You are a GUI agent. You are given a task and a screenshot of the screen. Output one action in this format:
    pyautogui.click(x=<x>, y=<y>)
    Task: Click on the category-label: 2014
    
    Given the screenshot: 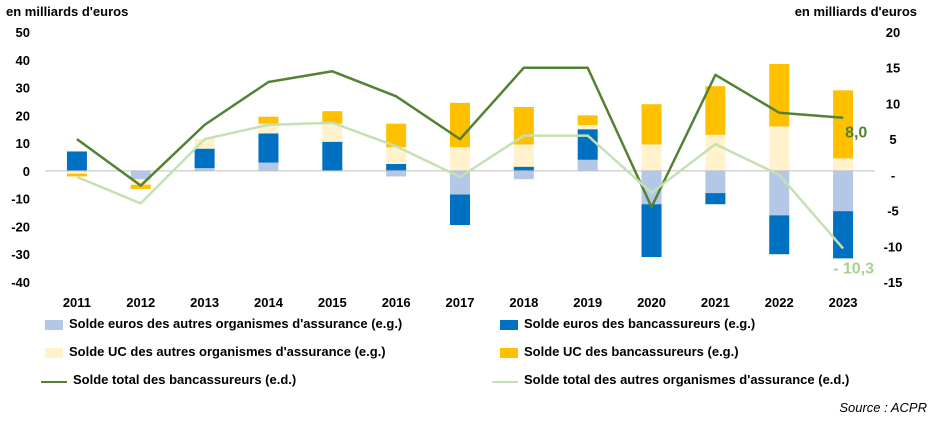 What is the action you would take?
    pyautogui.click(x=269, y=302)
    